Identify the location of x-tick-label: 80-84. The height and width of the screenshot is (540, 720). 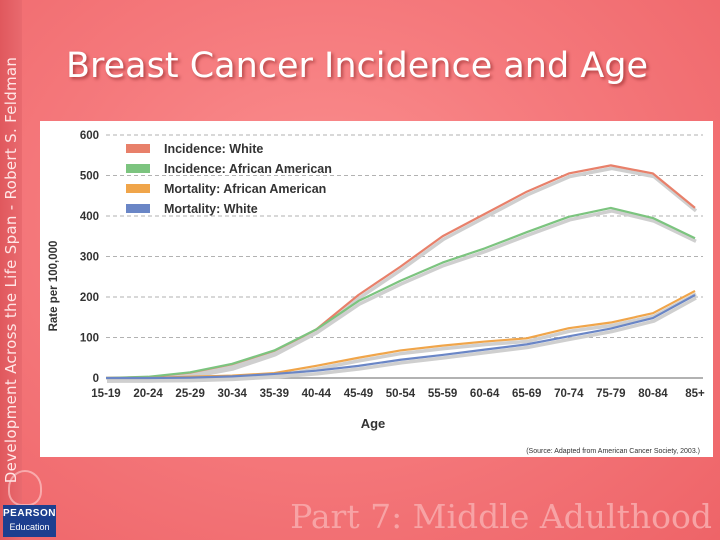
(653, 394).